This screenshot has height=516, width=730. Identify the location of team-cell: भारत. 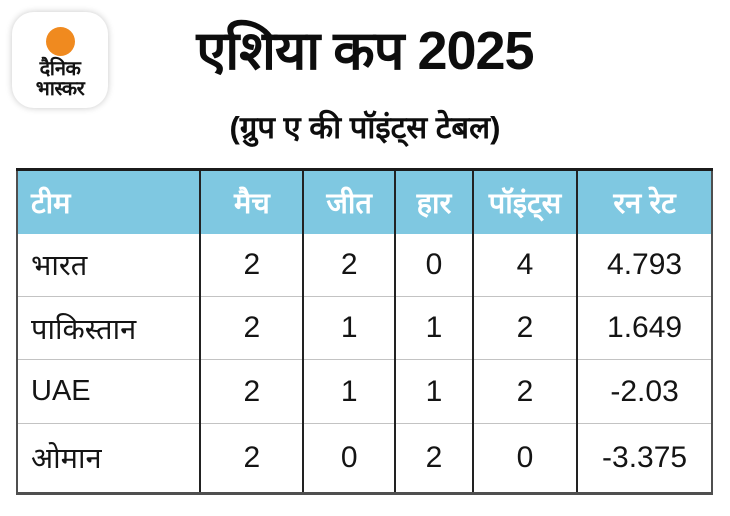
(109, 265).